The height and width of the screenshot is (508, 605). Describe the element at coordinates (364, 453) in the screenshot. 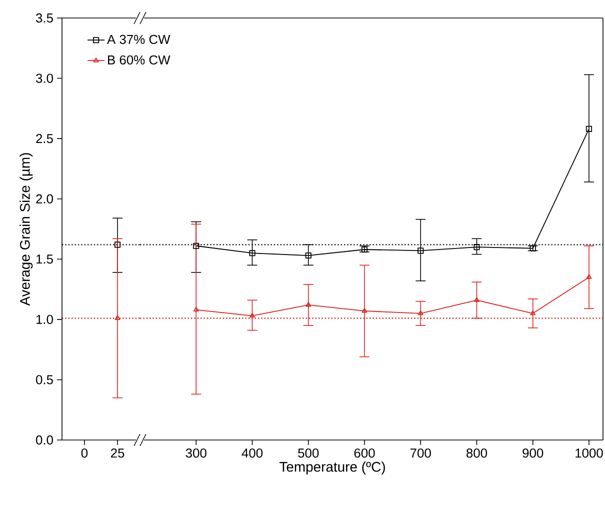

I see `x-tick-label: 600` at that location.